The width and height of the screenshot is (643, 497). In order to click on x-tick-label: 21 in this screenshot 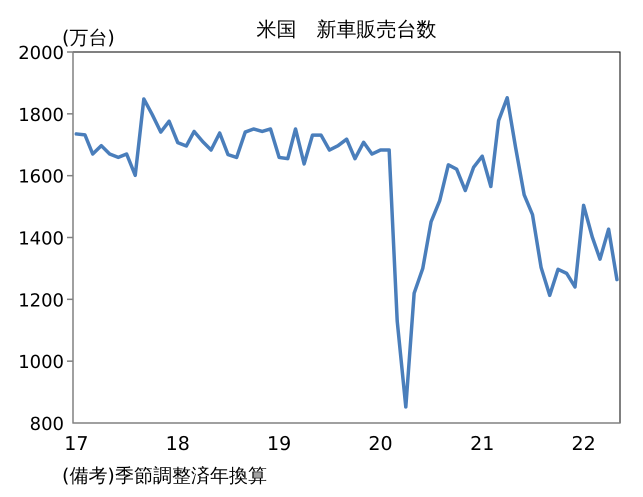, I will do `click(482, 444)`.